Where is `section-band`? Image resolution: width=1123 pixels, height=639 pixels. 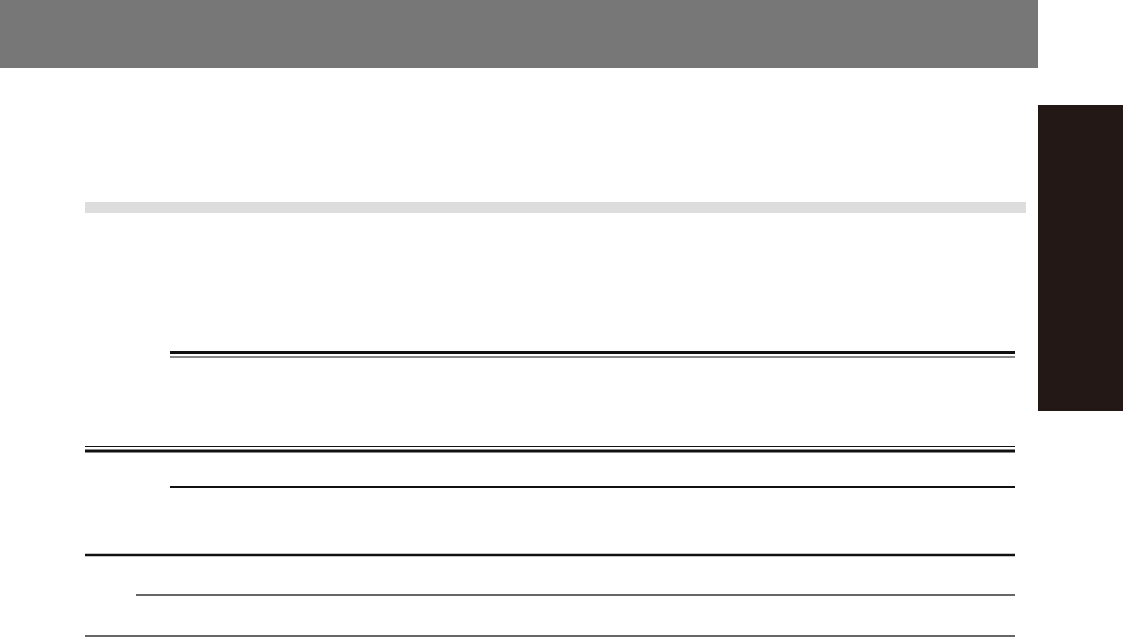
section-band is located at coordinates (555, 207).